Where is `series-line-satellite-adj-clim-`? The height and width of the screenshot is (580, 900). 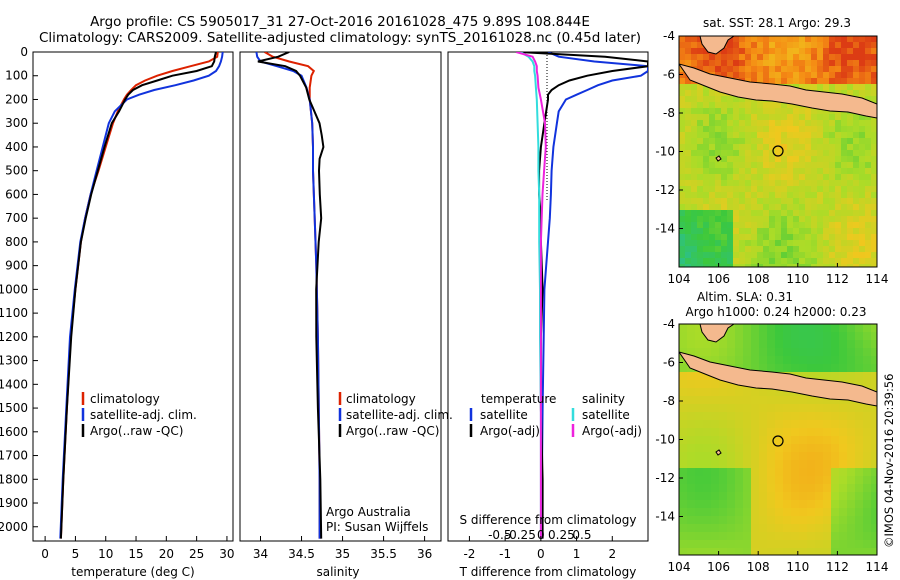
series-line-satellite-adj-clim- is located at coordinates (288, 295).